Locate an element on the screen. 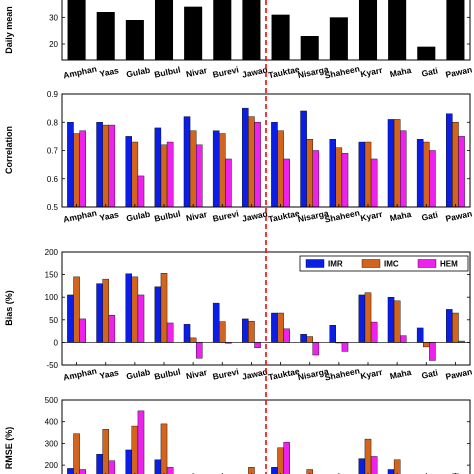  y-tick-label: 0.7 is located at coordinates (53, 151).